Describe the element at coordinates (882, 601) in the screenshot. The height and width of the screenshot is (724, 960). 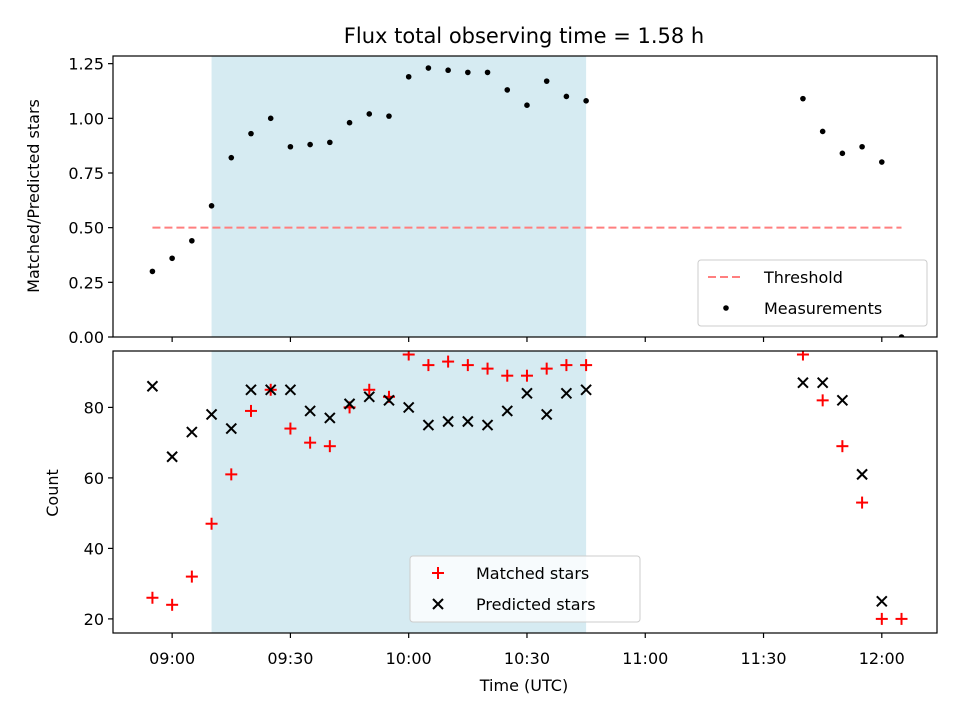
I see `predicted-stars-point-27-b` at that location.